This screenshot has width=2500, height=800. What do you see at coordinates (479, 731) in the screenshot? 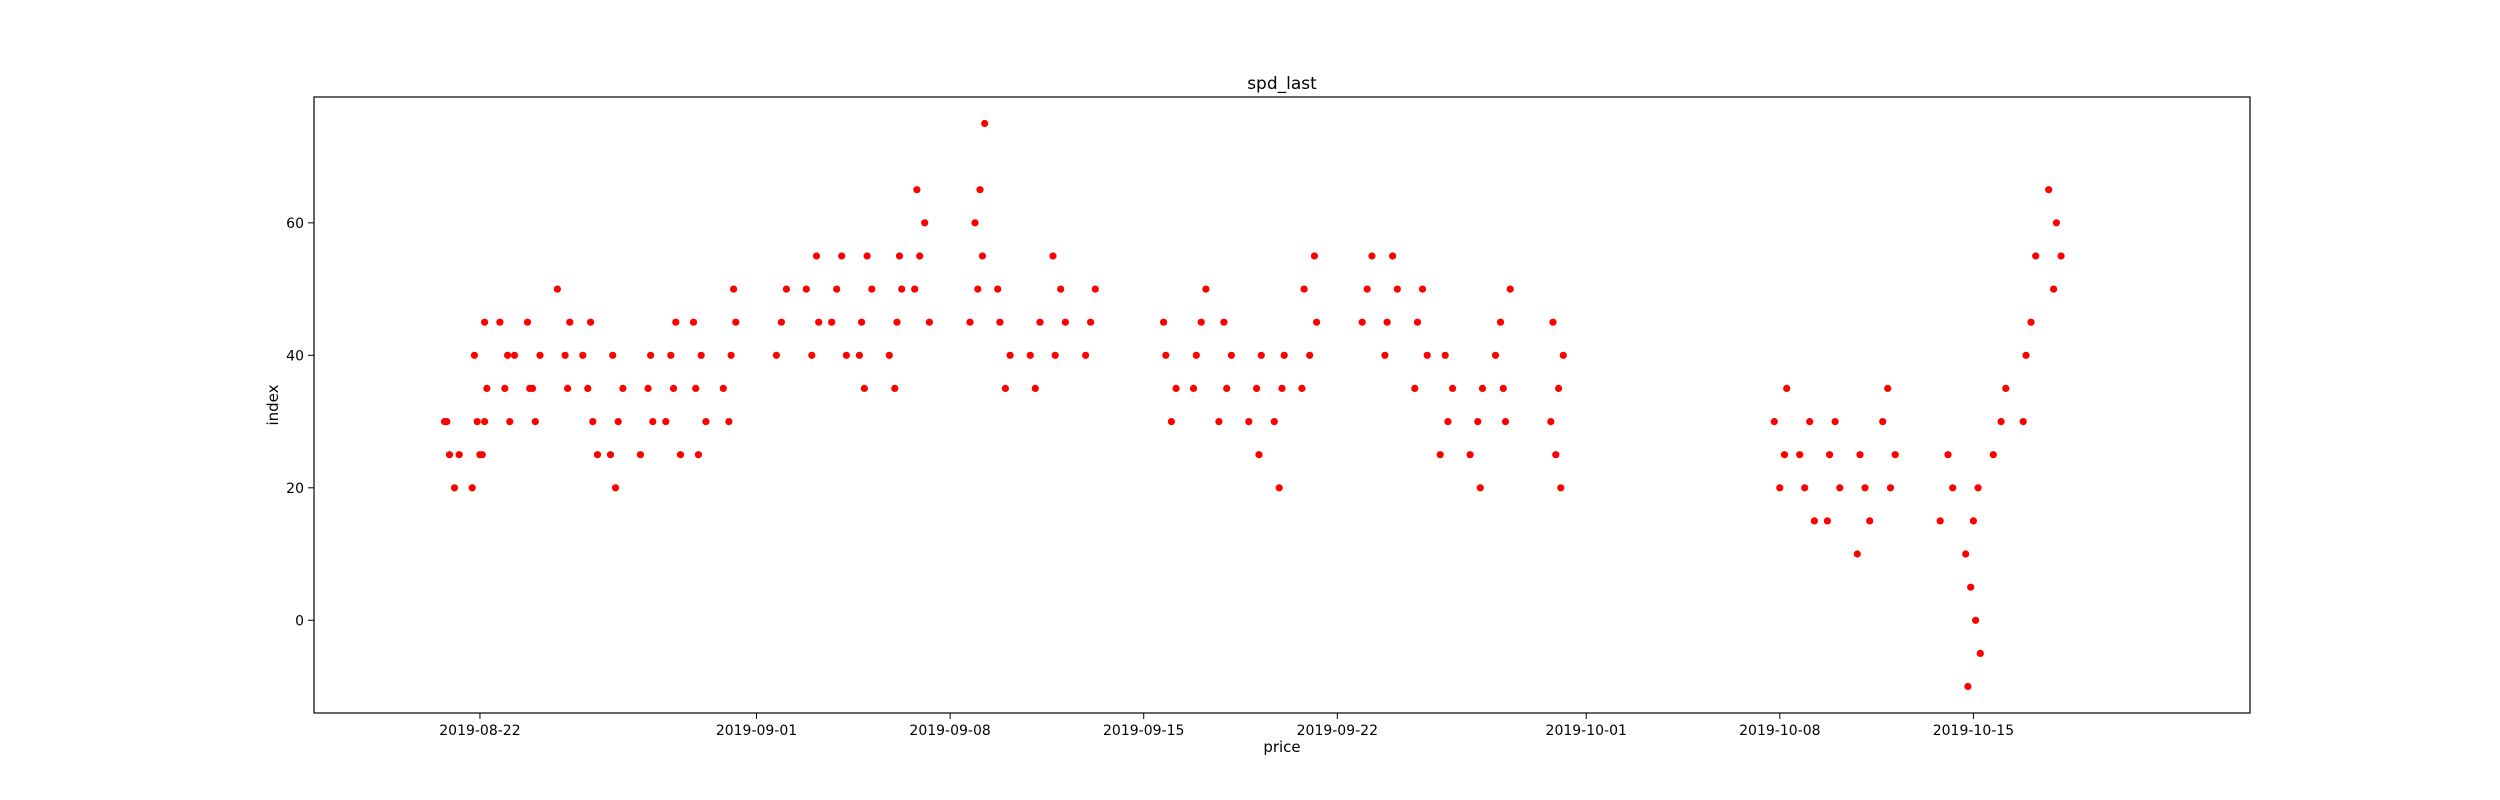
I see `x-tick-label: 2019-08-22` at bounding box center [479, 731].